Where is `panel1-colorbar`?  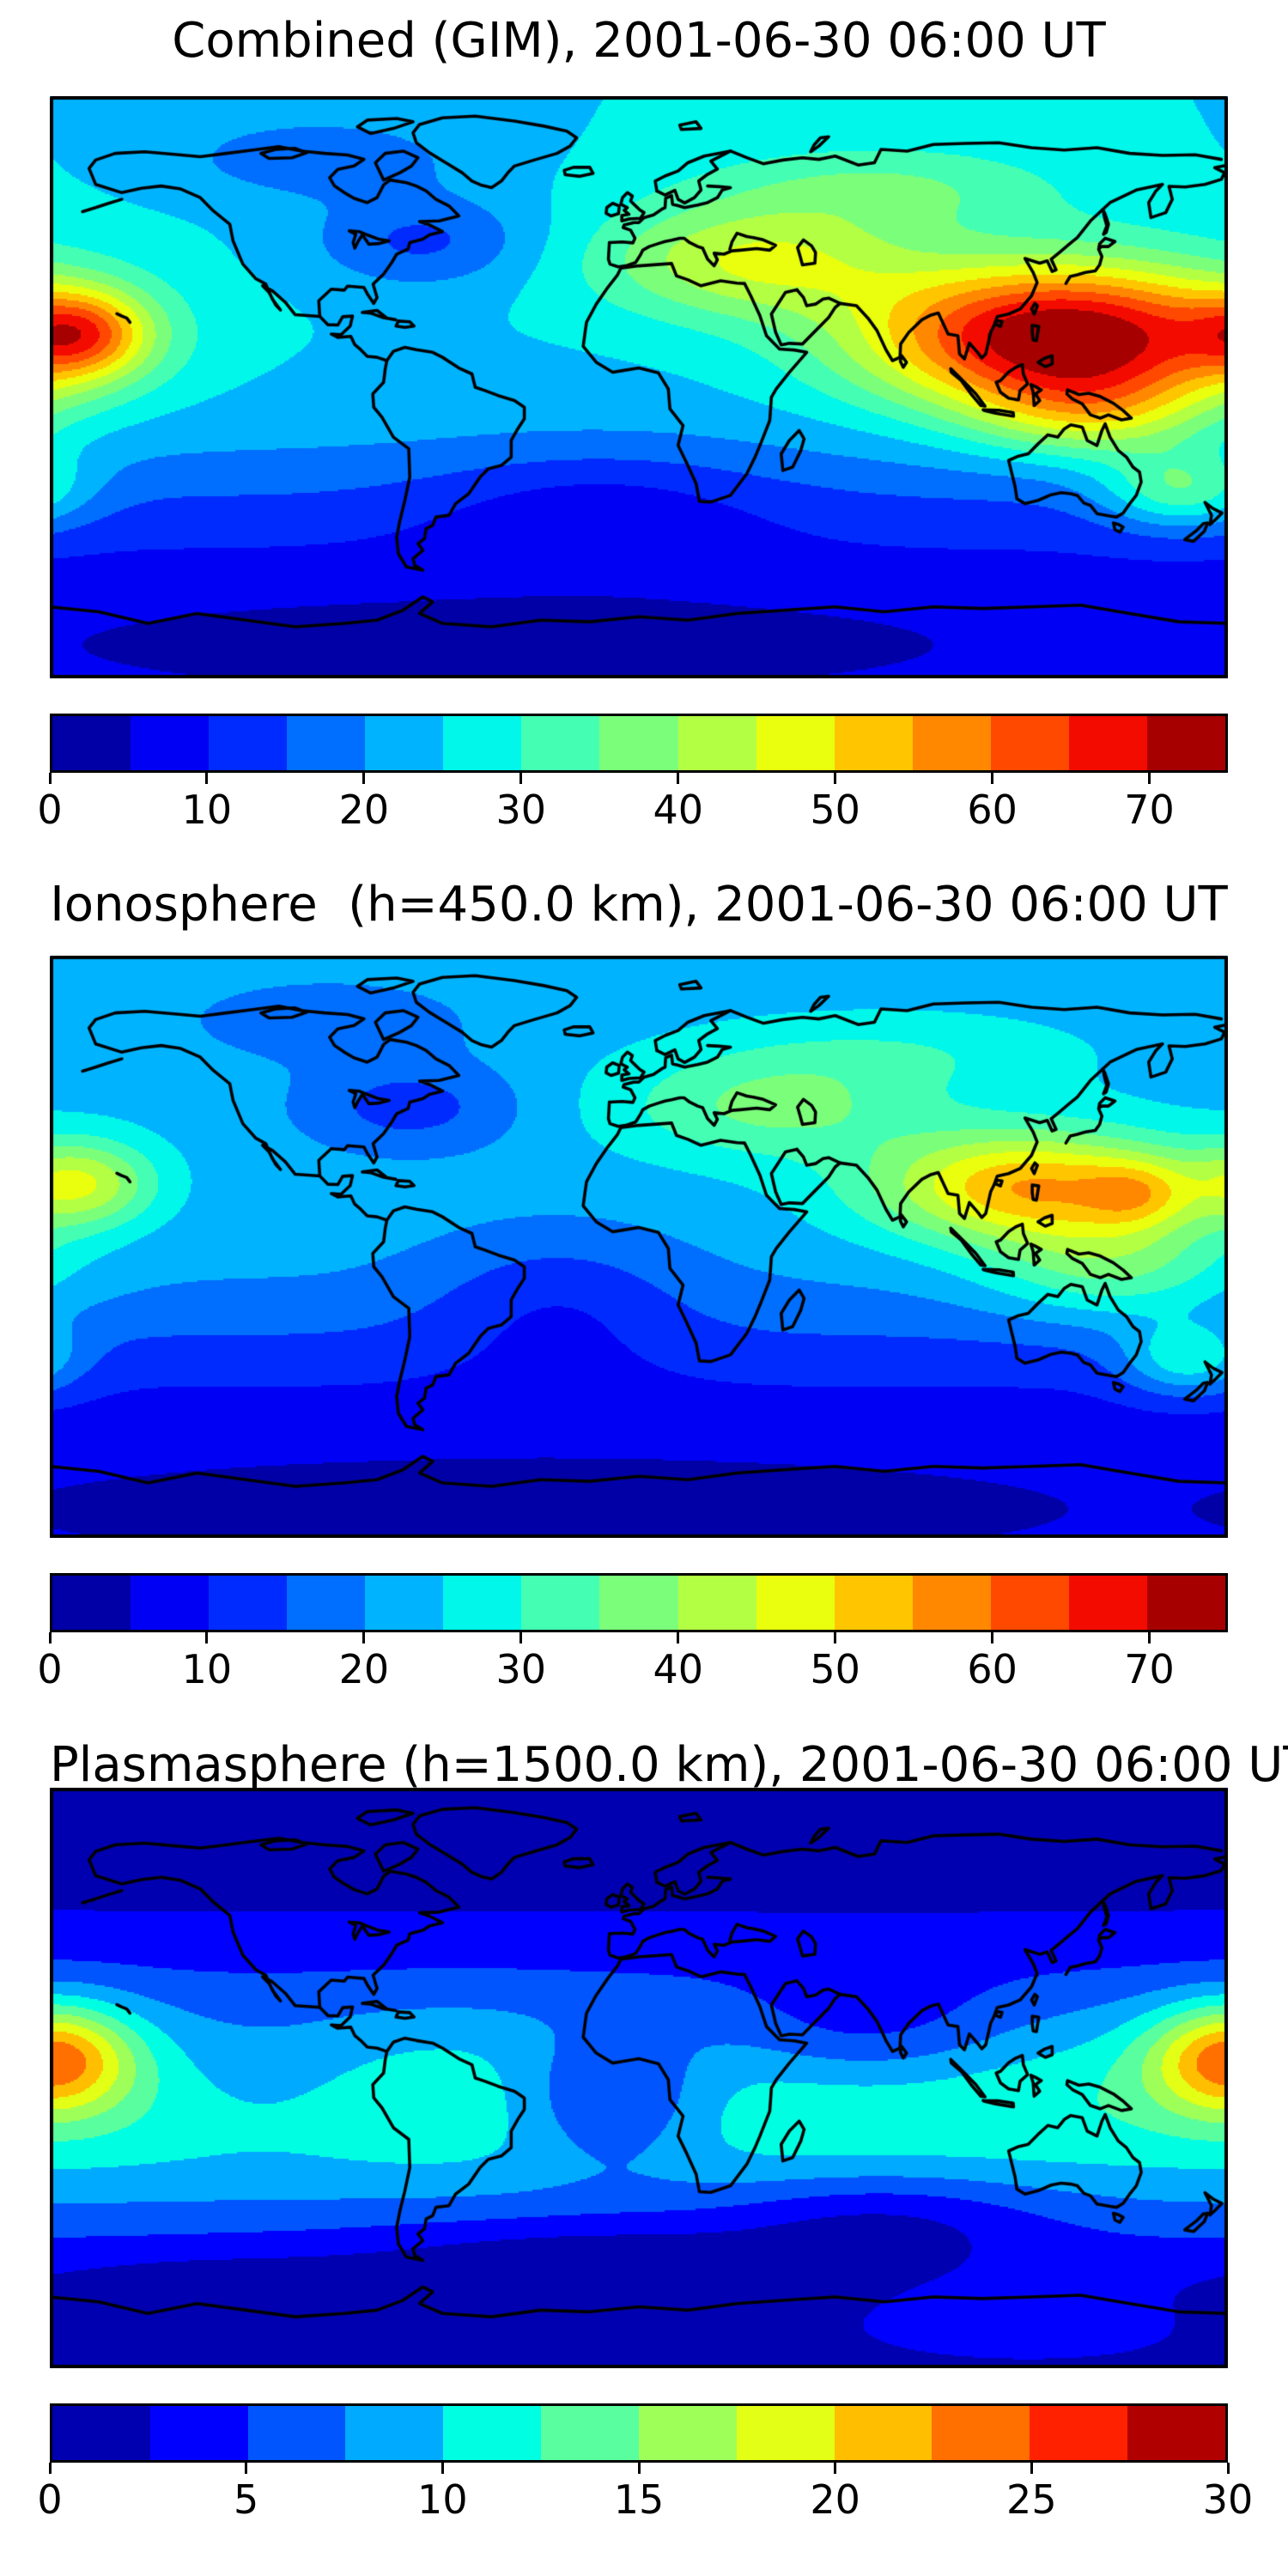
panel1-colorbar is located at coordinates (639, 744).